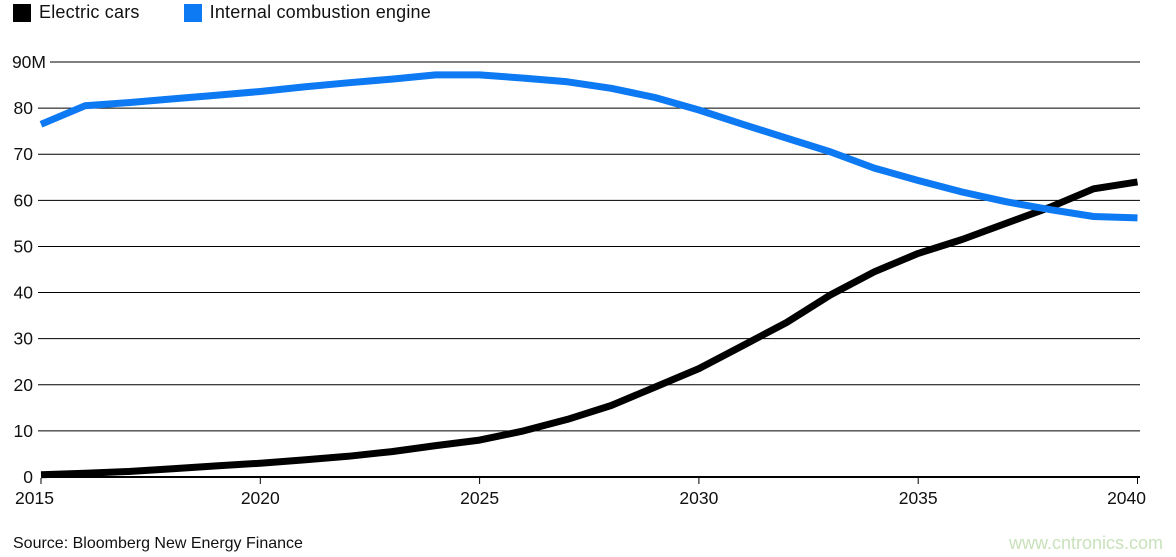  I want to click on x-axis-tick-label: 2030, so click(698, 498).